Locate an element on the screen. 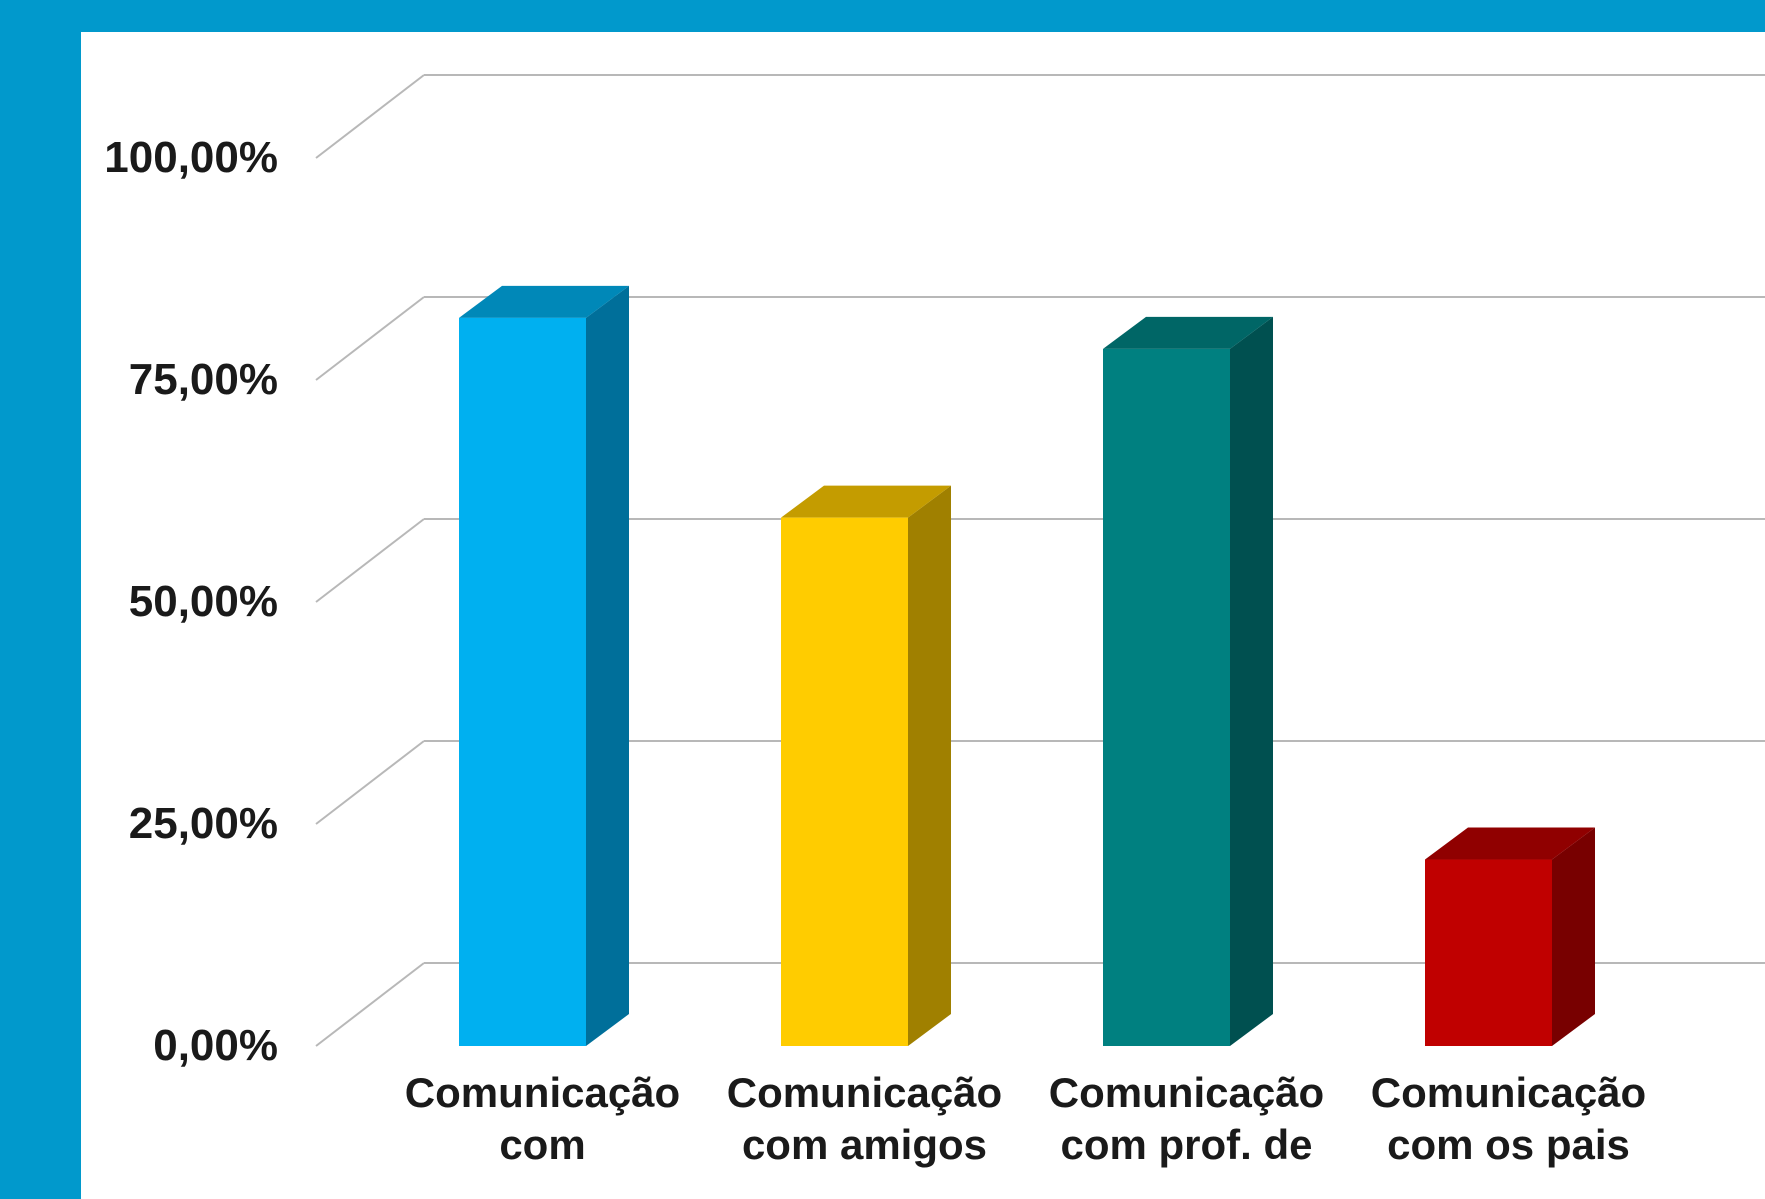 The height and width of the screenshot is (1199, 1765). y-tick-label: 75,00% is located at coordinates (203, 379).